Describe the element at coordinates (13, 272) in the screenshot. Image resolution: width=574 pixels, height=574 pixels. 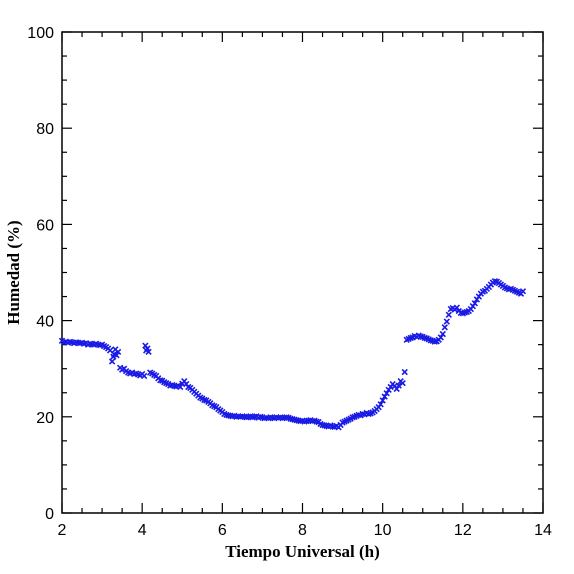
I see `y-axis-label: Humedad (%)` at that location.